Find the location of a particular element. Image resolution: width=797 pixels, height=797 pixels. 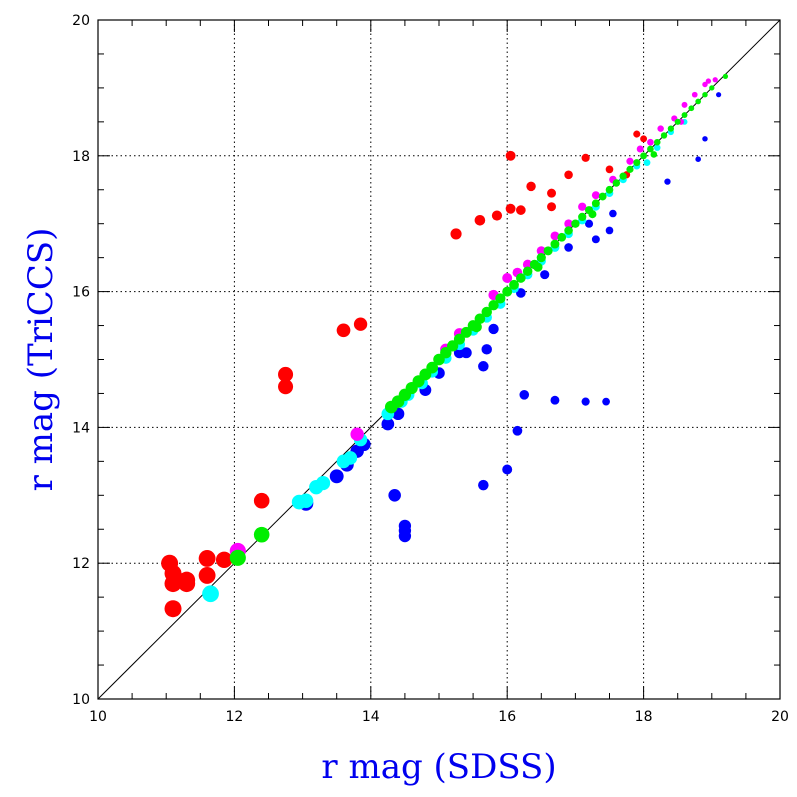

x-tick-label: 16 is located at coordinates (507, 717).